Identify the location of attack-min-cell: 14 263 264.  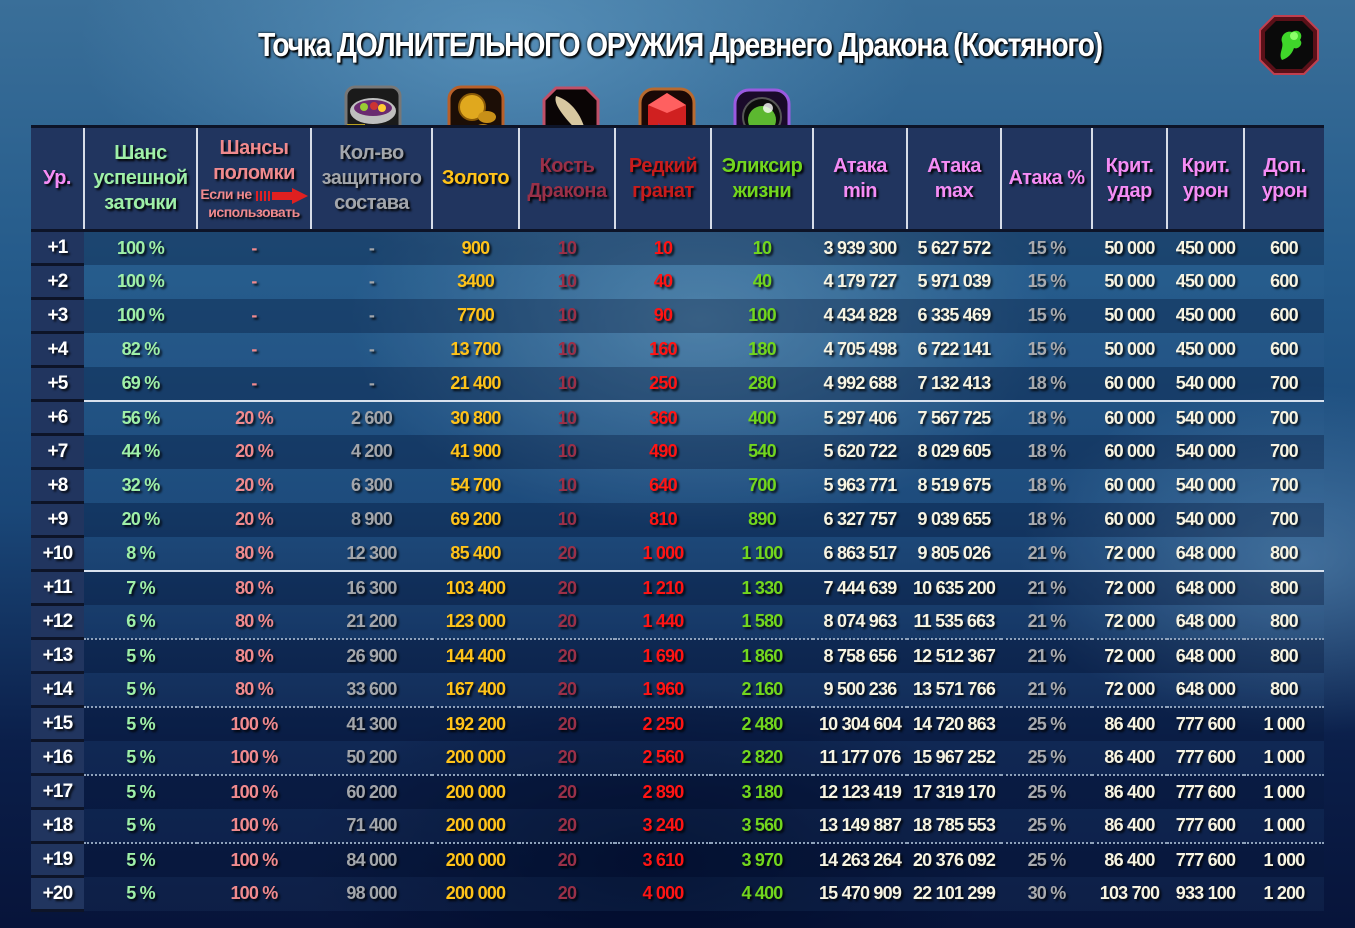
(860, 859).